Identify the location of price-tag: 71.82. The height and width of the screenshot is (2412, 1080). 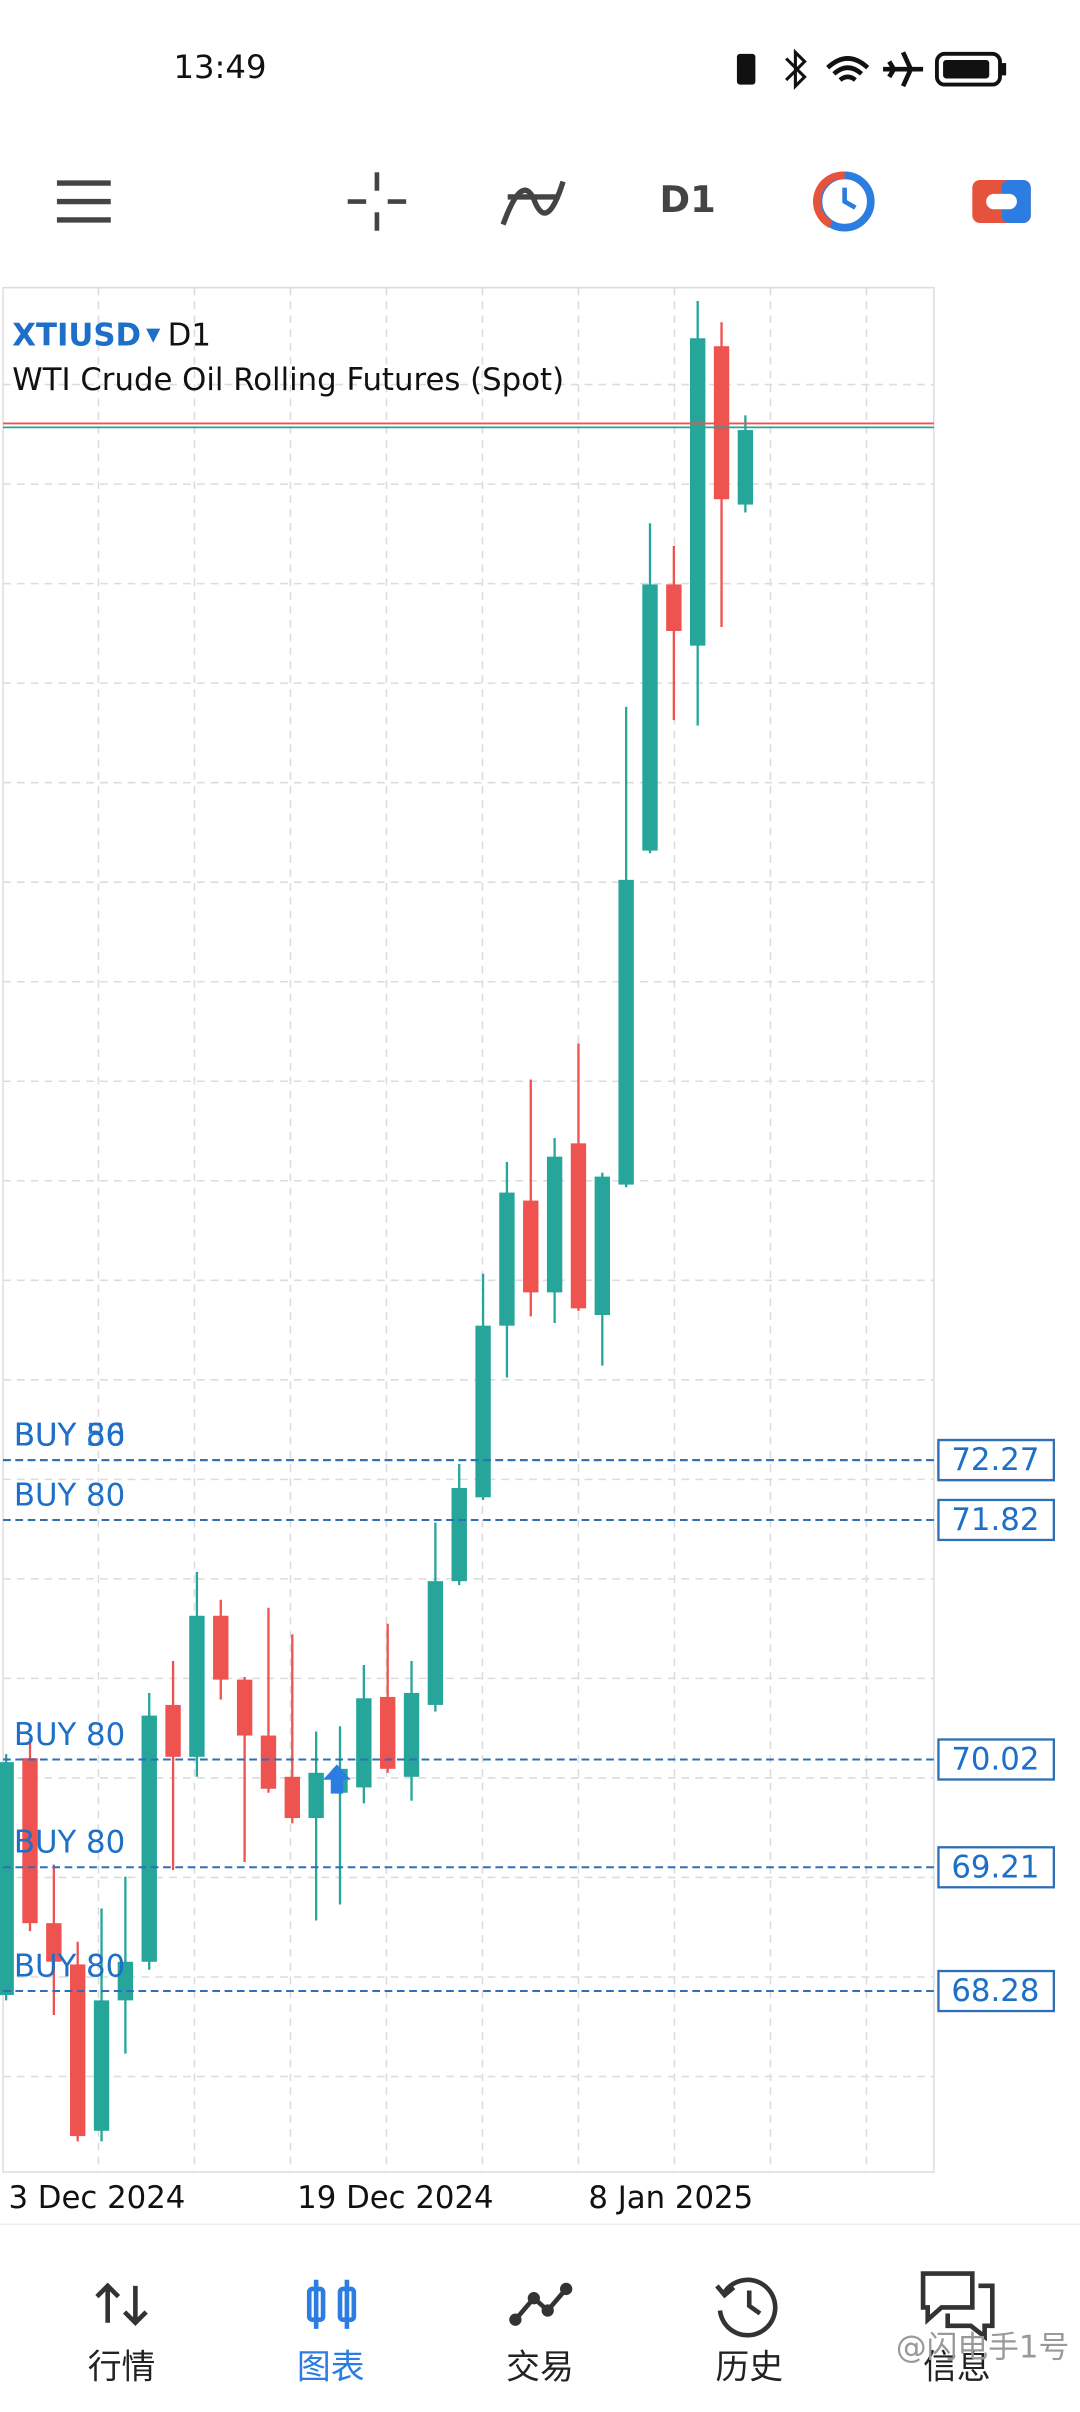
(995, 1520).